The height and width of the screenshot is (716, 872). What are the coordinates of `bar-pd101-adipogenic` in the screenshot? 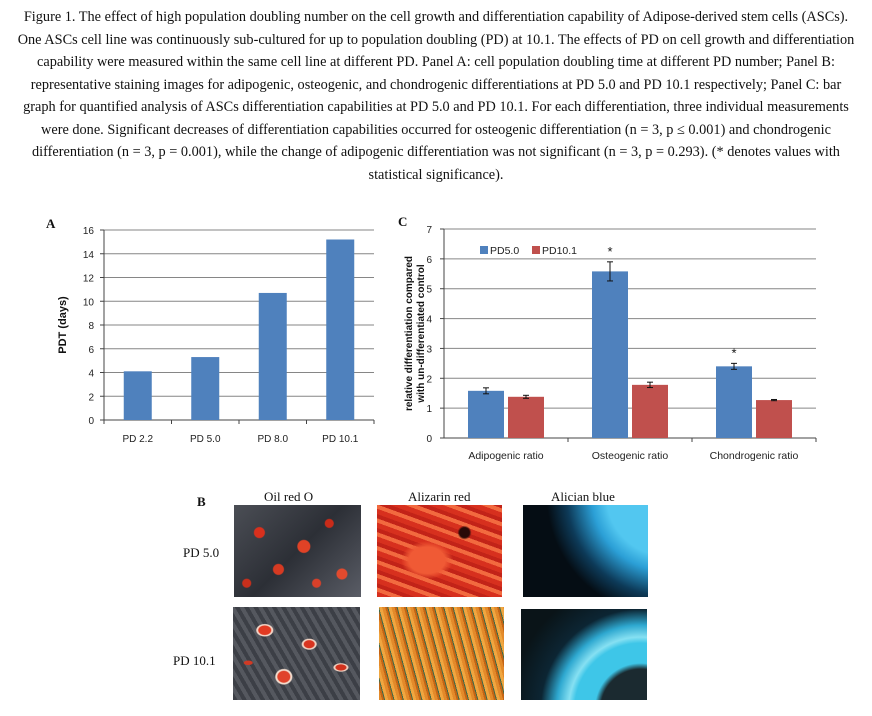 It's located at (526, 417).